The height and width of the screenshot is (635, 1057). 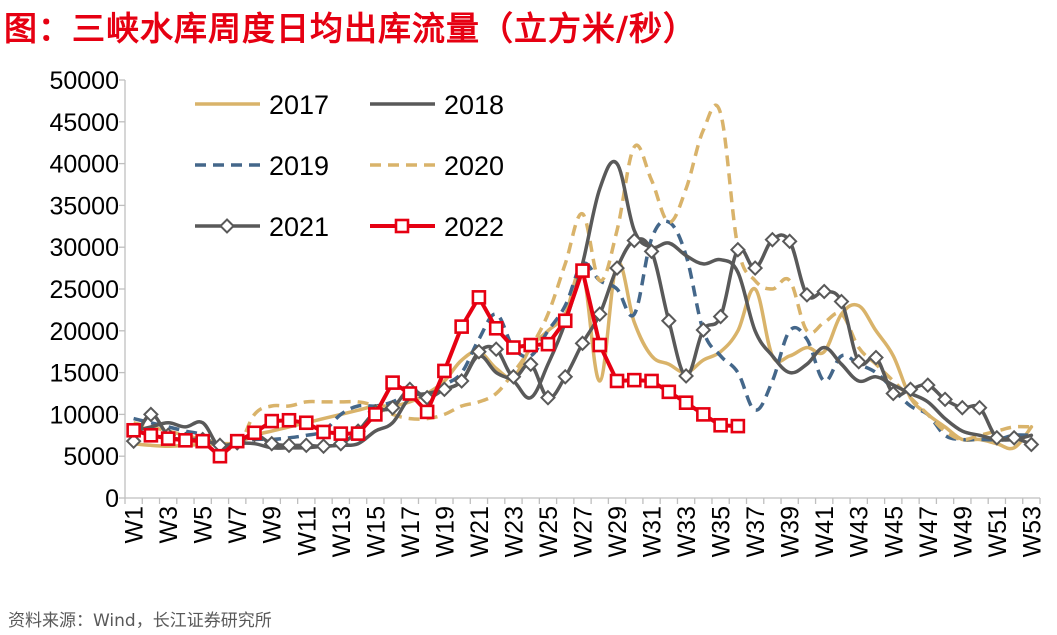 I want to click on point-2021-w29, so click(x=617, y=268).